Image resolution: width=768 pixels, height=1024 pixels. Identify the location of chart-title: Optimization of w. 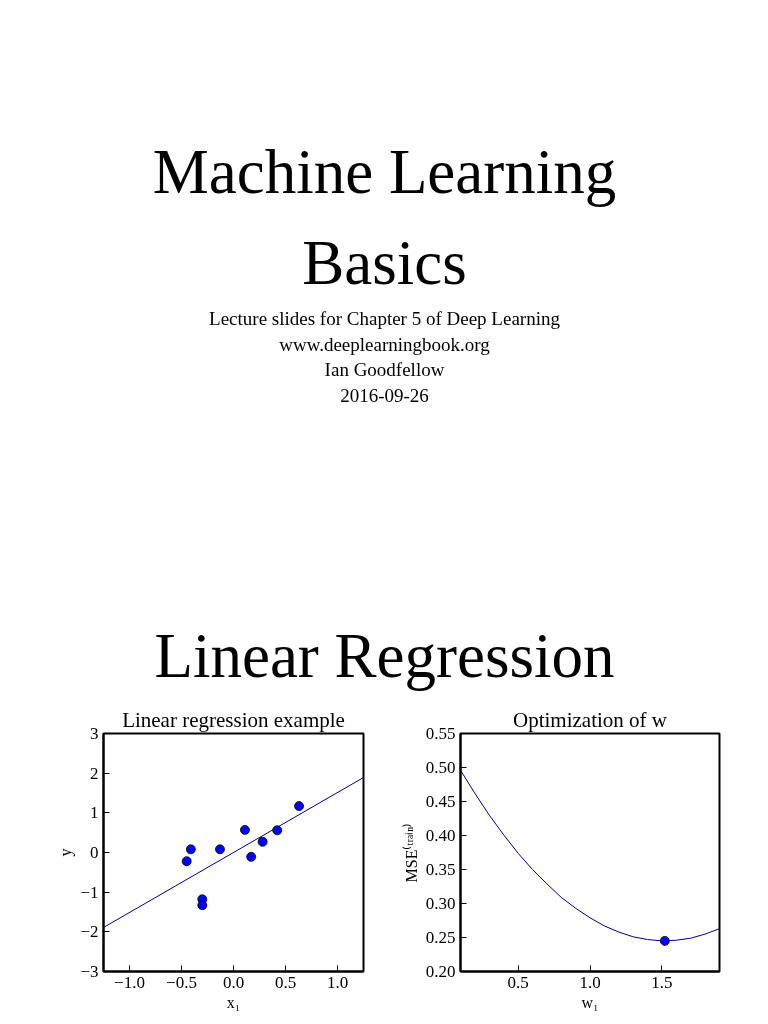
(590, 720).